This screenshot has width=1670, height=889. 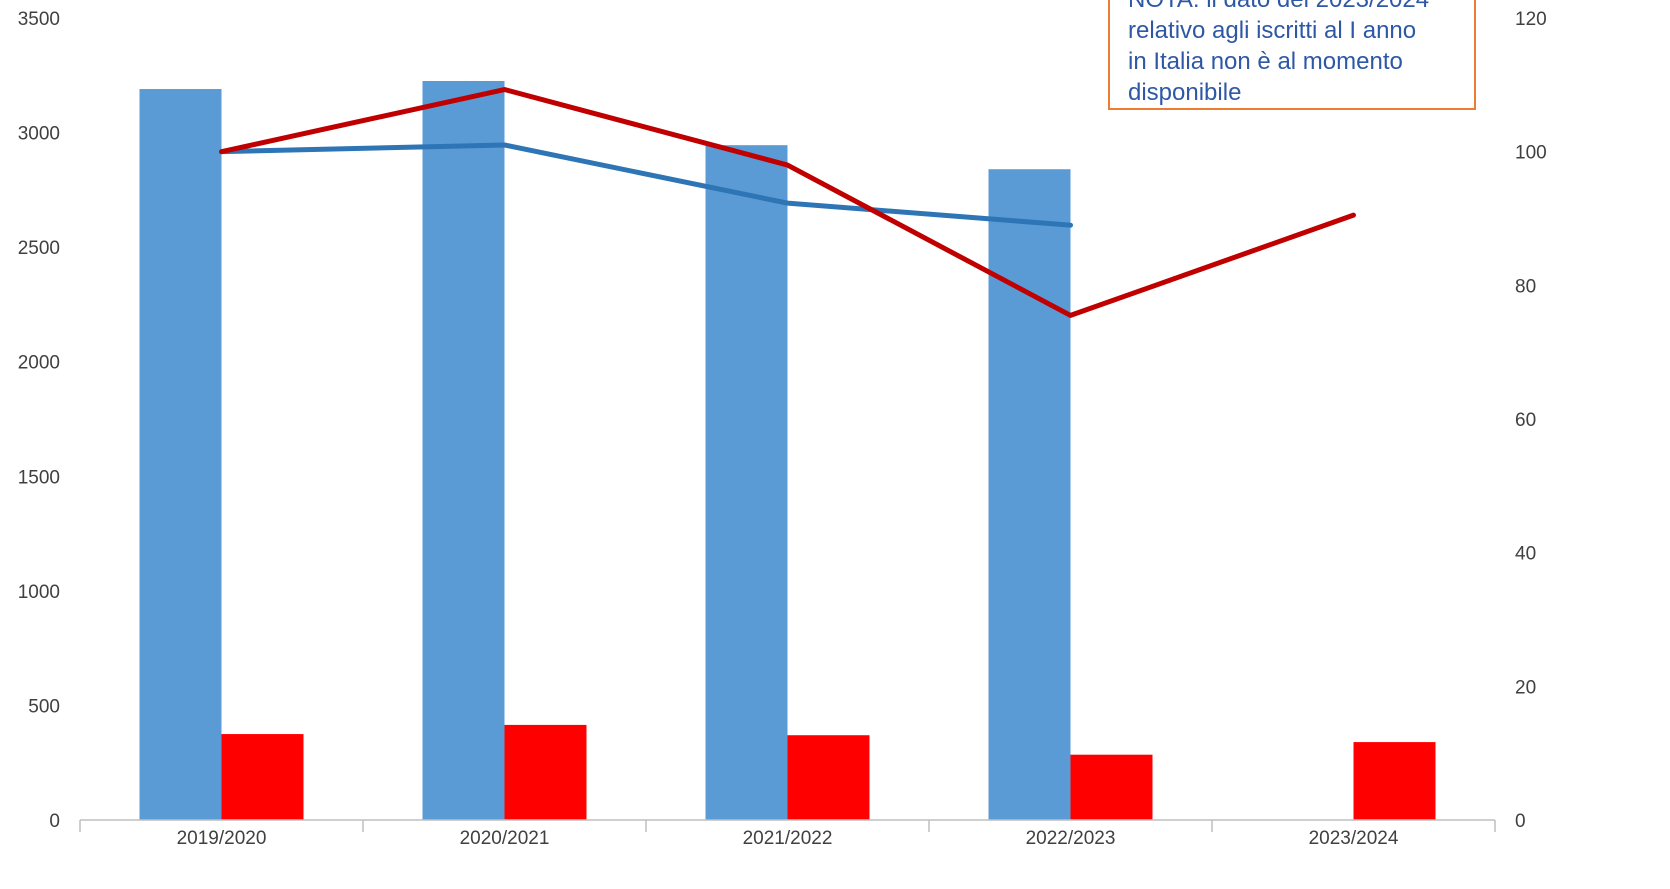 I want to click on y-left-tick-label: 0, so click(x=54, y=821).